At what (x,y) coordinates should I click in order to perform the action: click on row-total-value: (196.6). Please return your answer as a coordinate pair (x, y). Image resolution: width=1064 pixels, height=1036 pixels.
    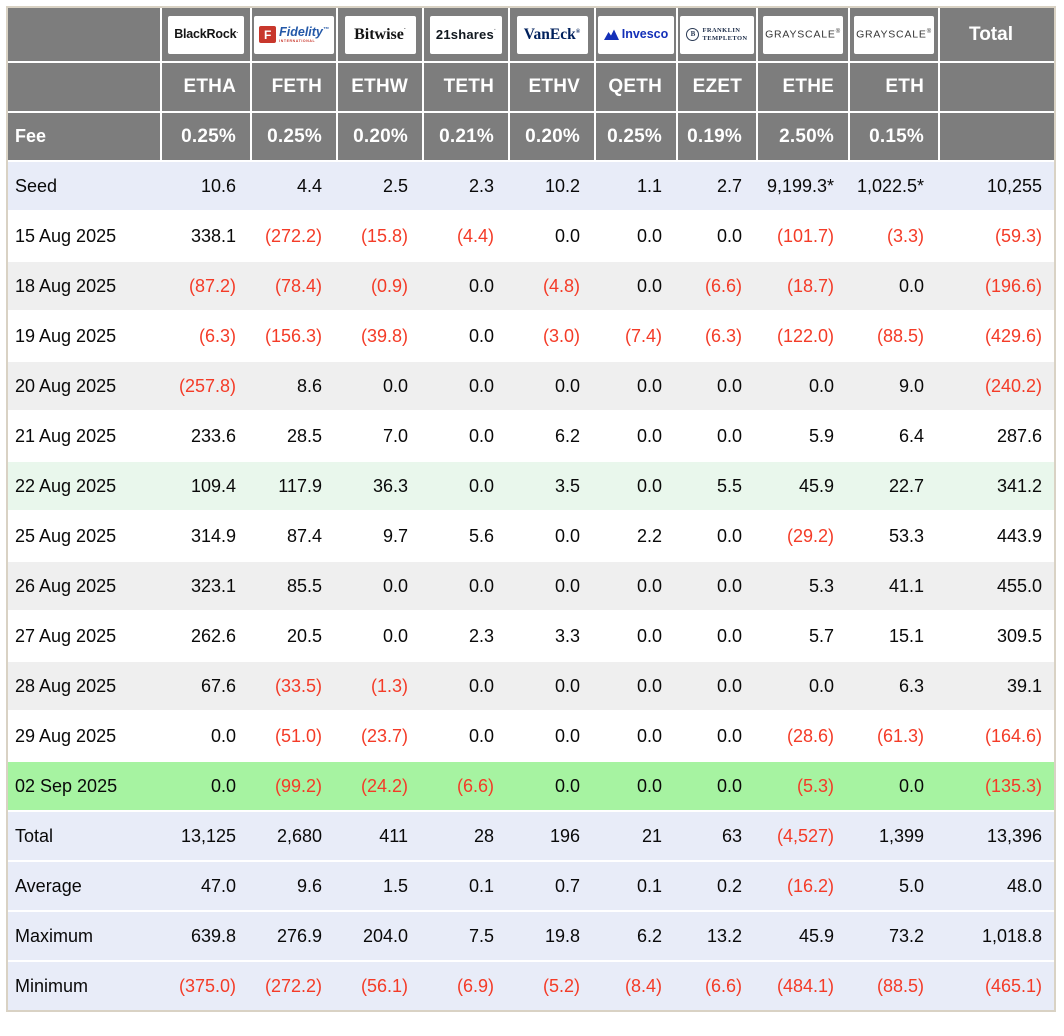
    Looking at the image, I should click on (996, 285).